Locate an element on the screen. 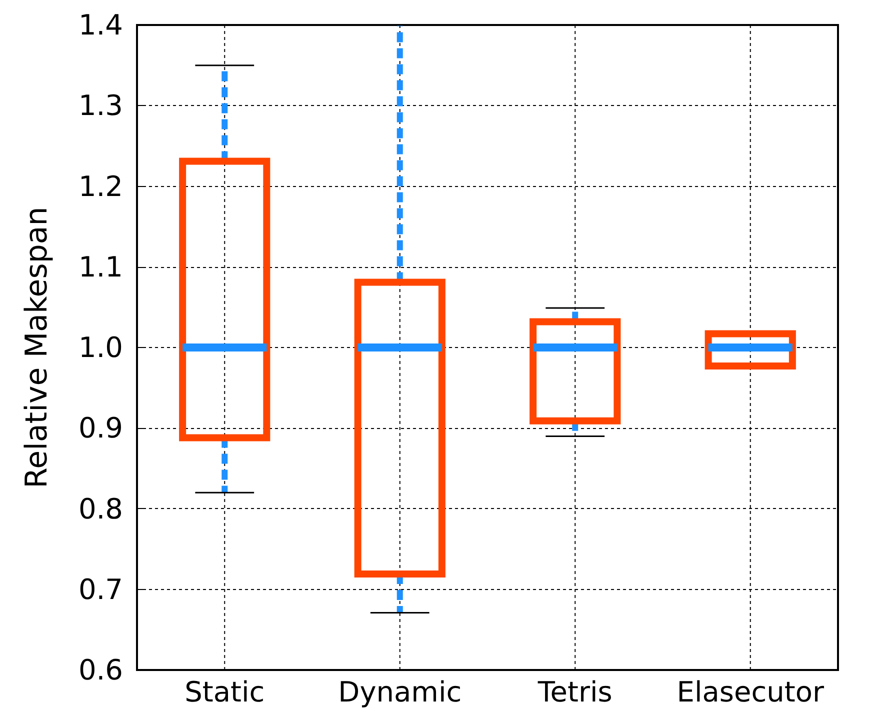 The image size is (883, 721). y-tick-label: 0.9 is located at coordinates (100, 428).